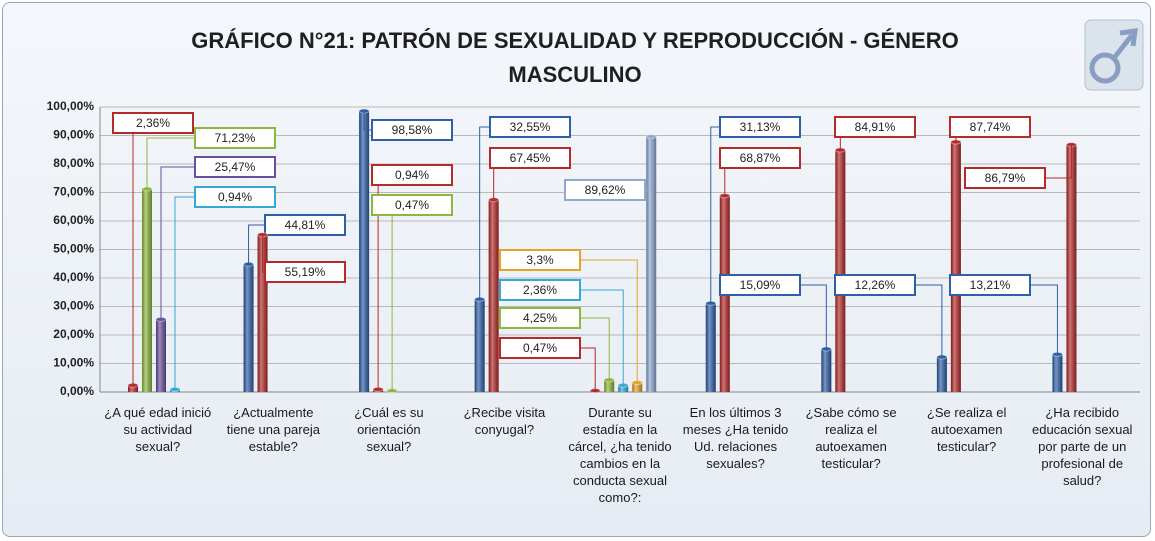  What do you see at coordinates (73, 306) in the screenshot?
I see `y-tick-label: 30,00%` at bounding box center [73, 306].